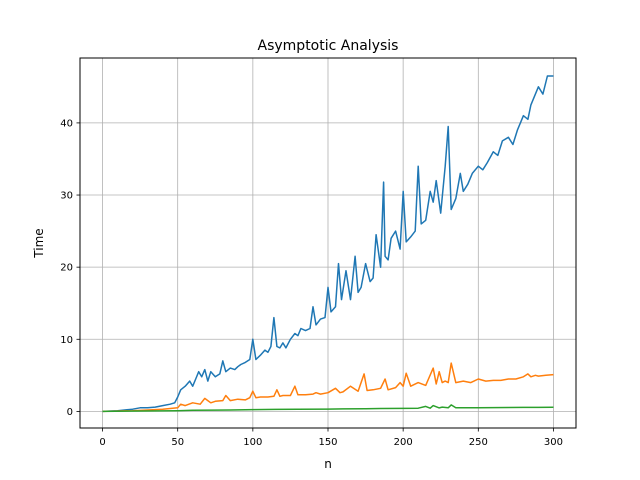  Describe the element at coordinates (102, 442) in the screenshot. I see `x-tick-label: 0` at that location.